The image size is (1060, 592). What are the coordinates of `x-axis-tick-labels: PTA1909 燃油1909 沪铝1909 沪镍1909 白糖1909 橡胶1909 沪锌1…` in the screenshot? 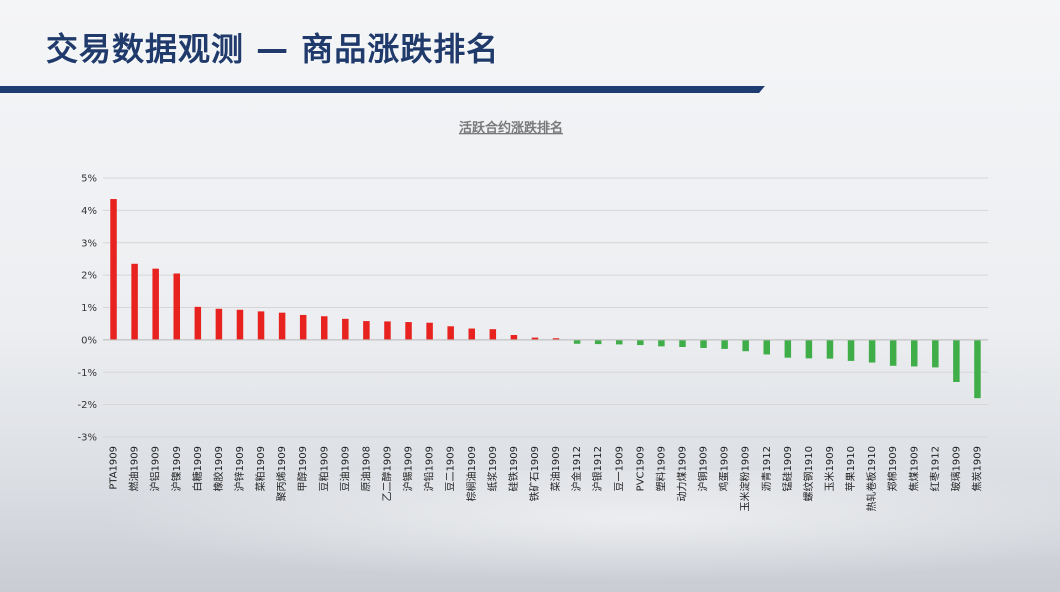 It's located at (546, 478).